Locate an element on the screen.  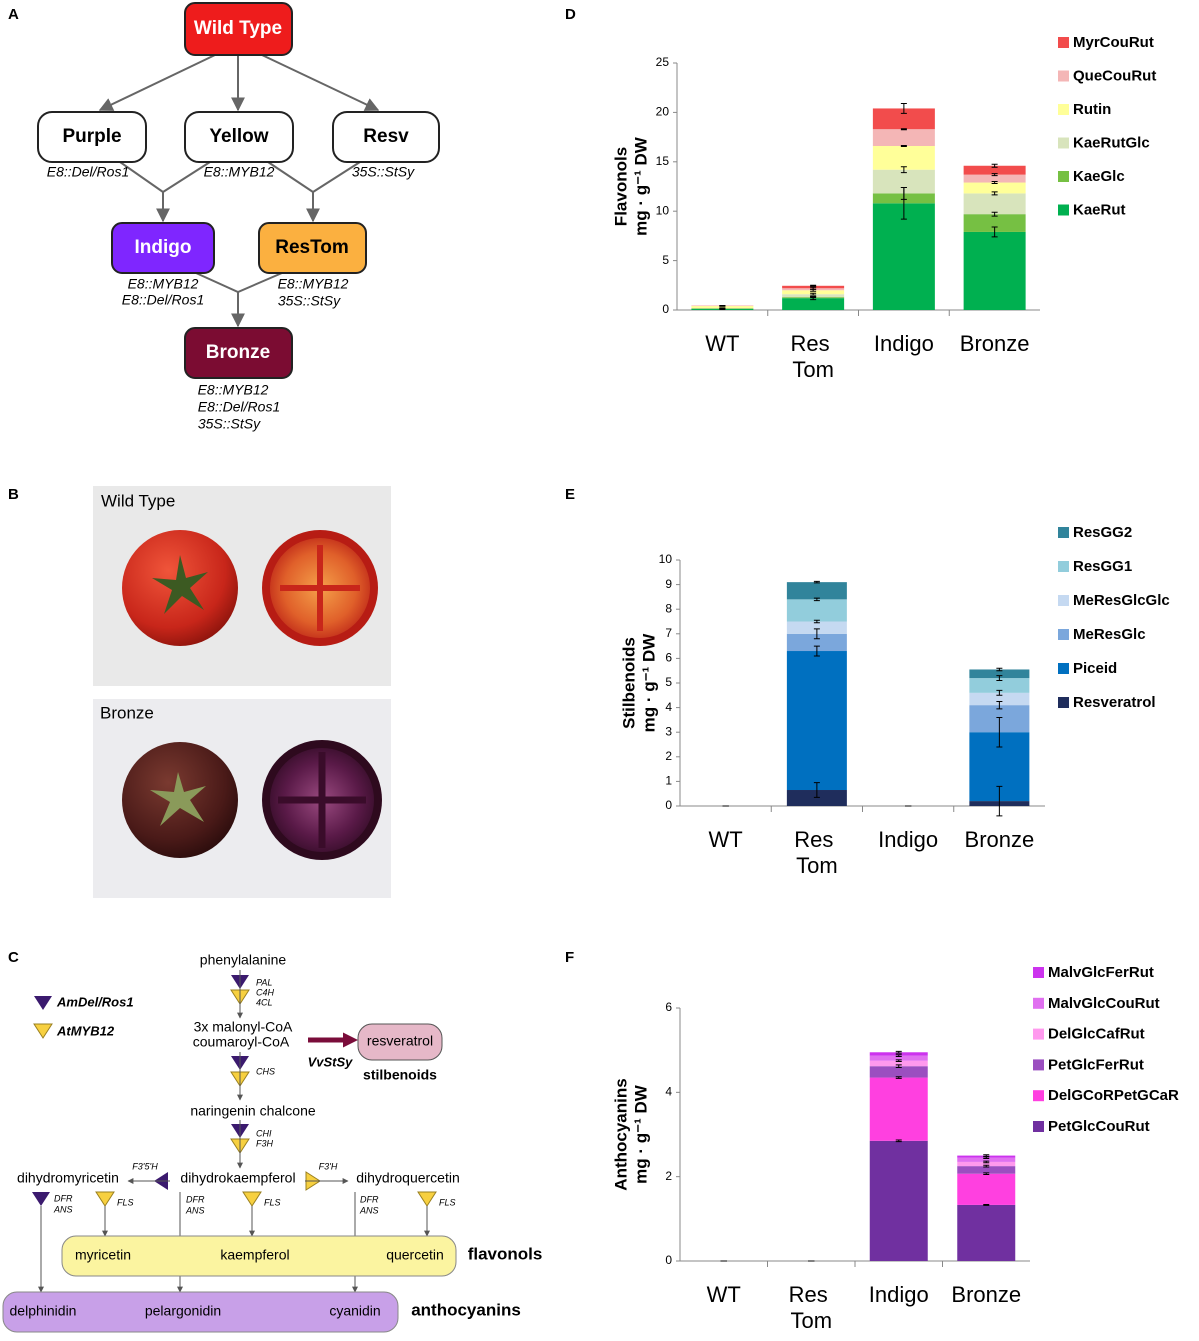
photo-bronze is located at coordinates (242, 798).